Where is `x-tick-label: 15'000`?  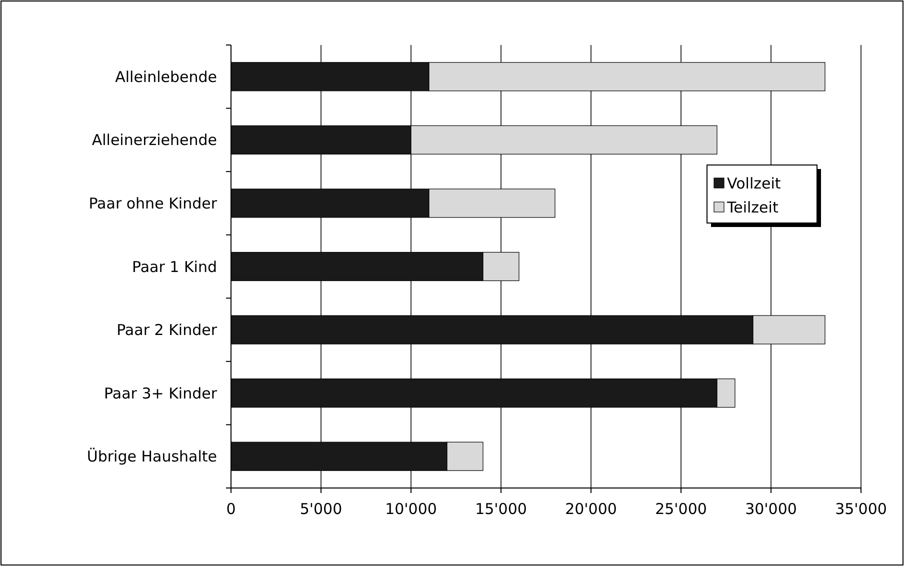
x-tick-label: 15'000 is located at coordinates (501, 509).